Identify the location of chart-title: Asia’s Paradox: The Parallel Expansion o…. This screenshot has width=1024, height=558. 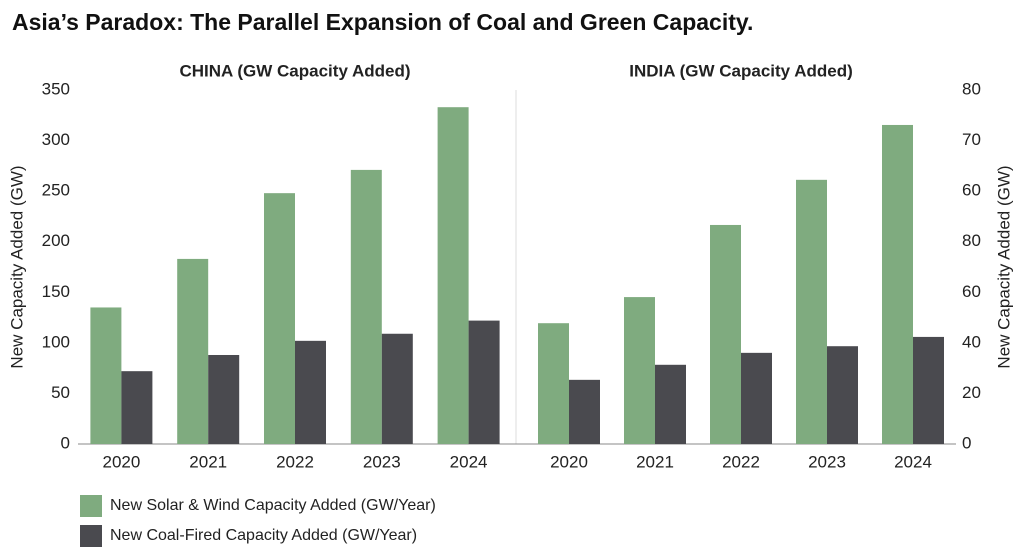
(382, 22).